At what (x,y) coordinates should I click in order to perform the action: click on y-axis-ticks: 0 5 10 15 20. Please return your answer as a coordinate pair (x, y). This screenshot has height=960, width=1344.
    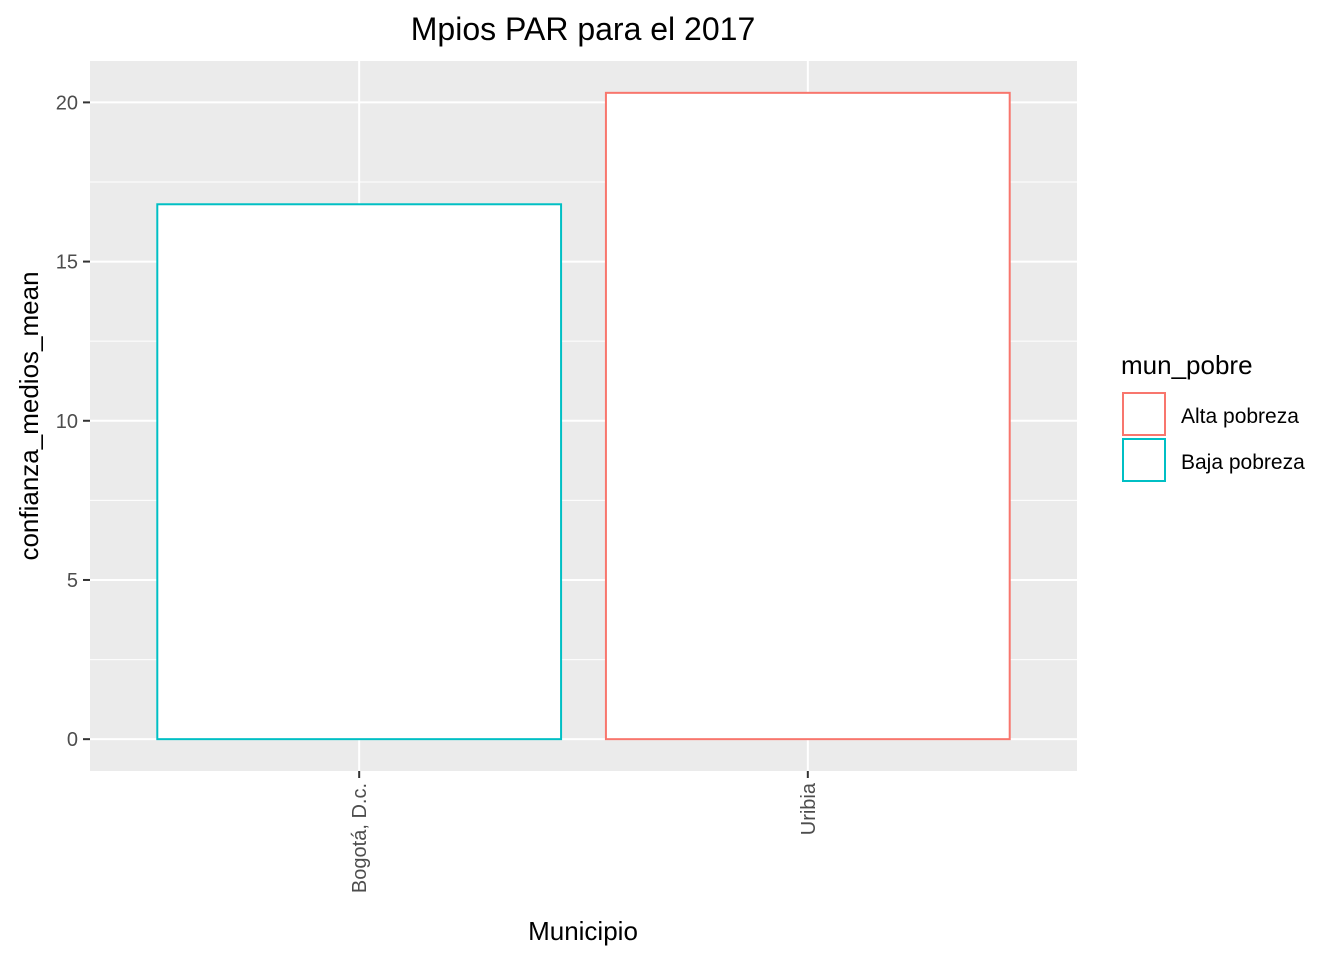
    Looking at the image, I should click on (73, 421).